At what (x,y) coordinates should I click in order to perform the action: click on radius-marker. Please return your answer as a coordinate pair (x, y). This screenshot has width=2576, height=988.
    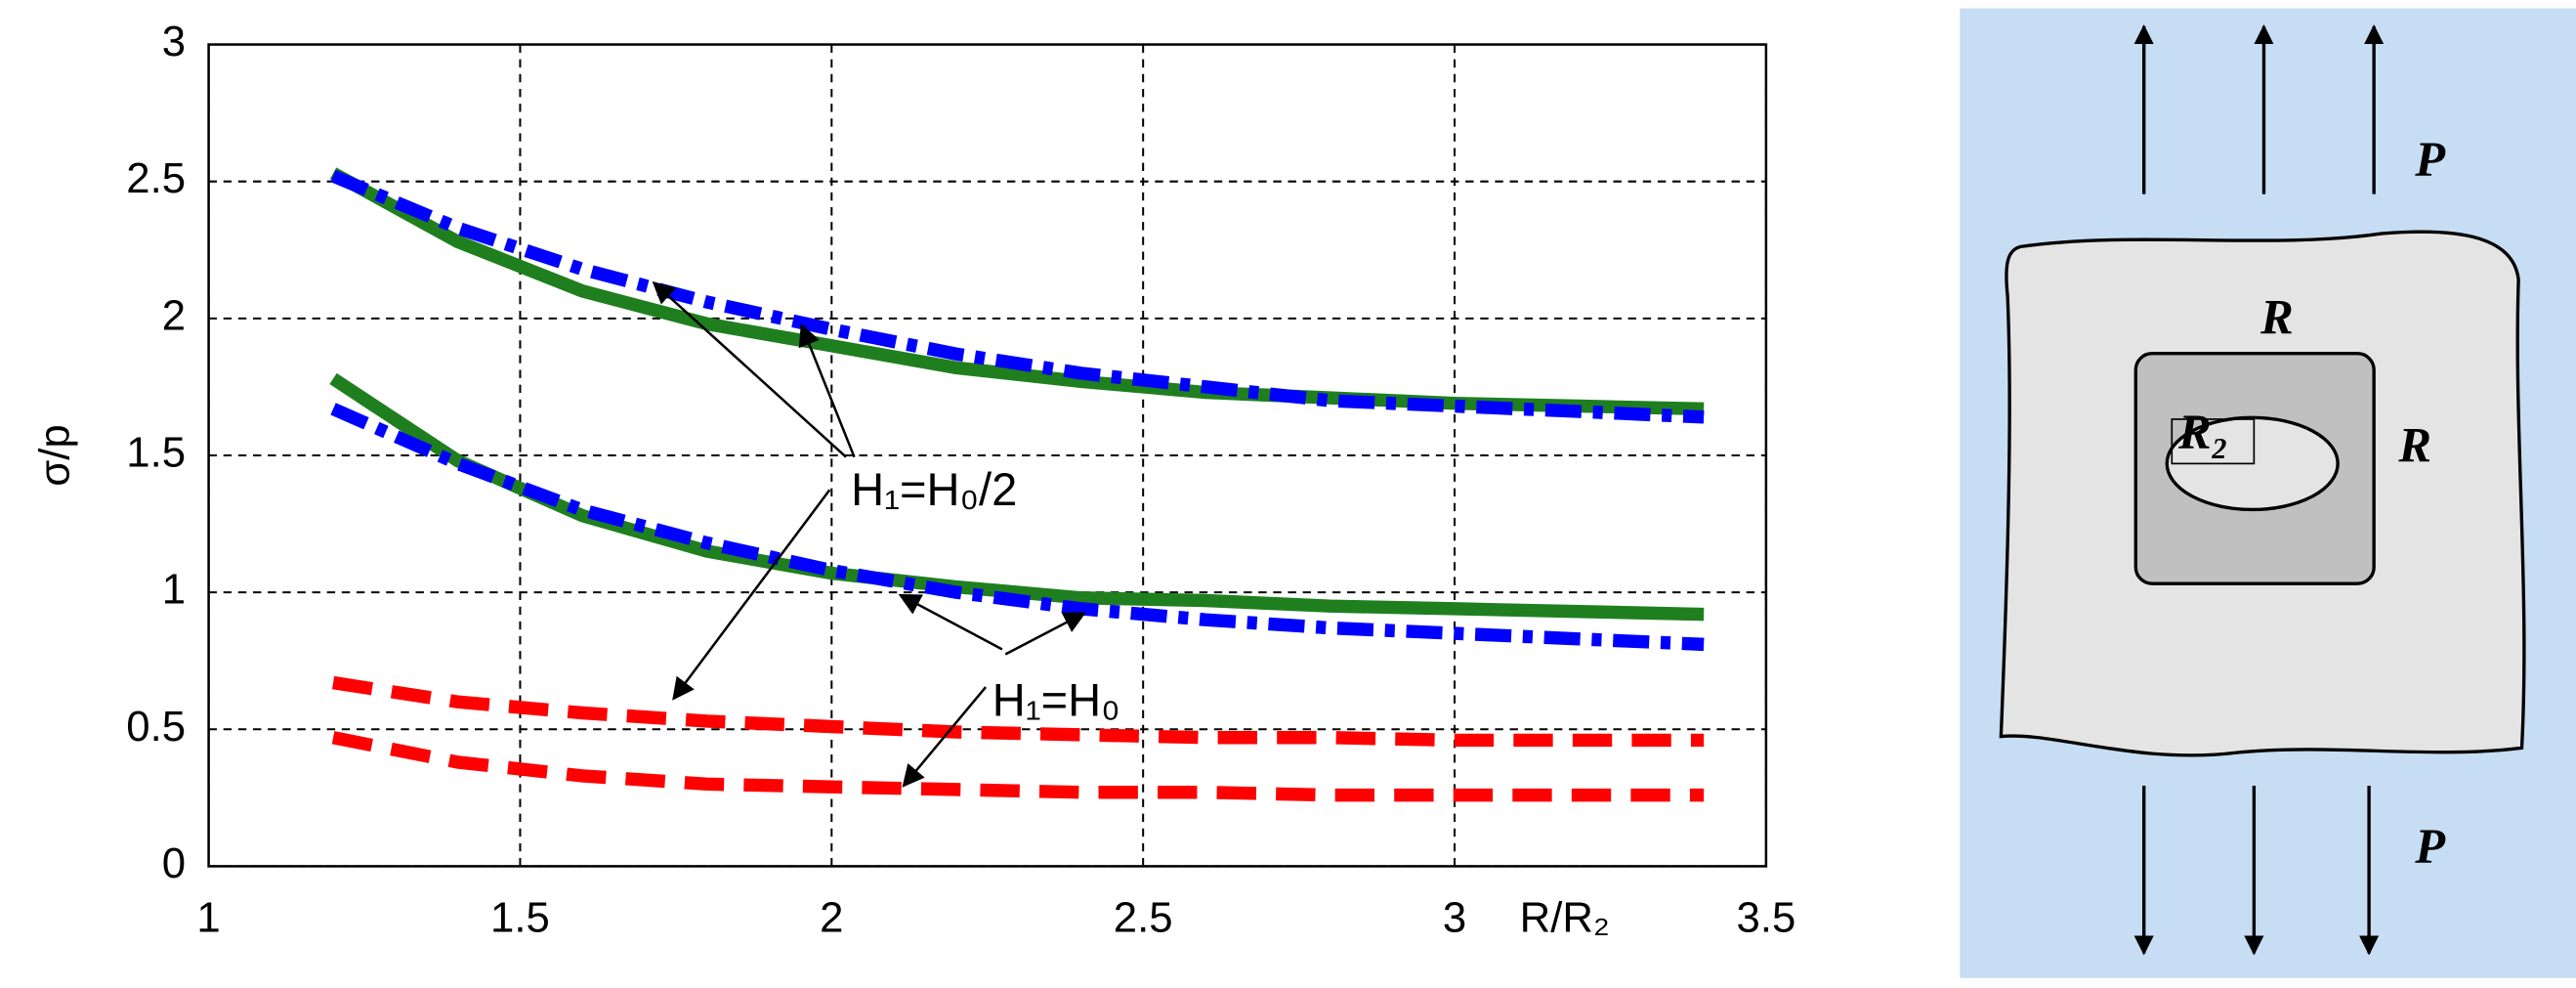
    Looking at the image, I should click on (2213, 441).